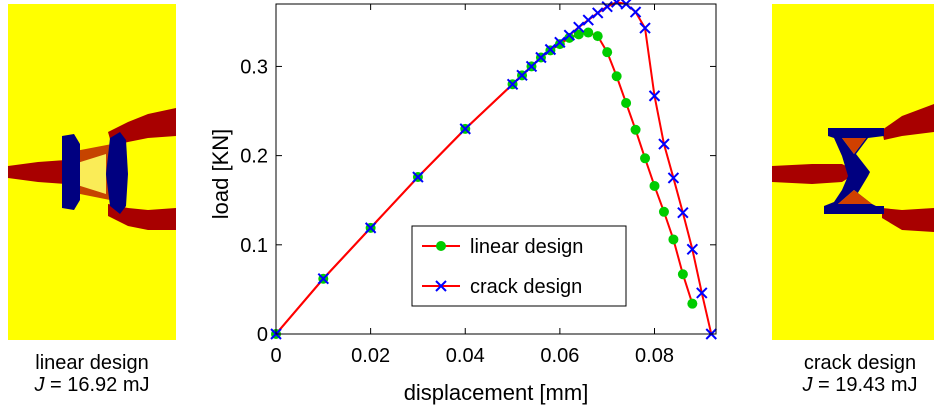 Image resolution: width=934 pixels, height=414 pixels. Describe the element at coordinates (526, 247) in the screenshot. I see `legend-label-linear: linear design` at that location.